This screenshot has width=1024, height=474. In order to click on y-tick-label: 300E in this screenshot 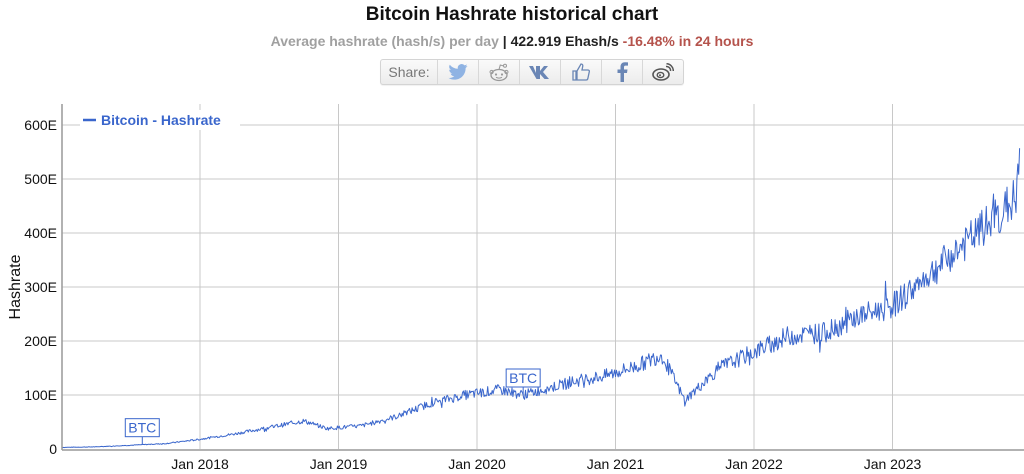, I will do `click(40, 287)`.